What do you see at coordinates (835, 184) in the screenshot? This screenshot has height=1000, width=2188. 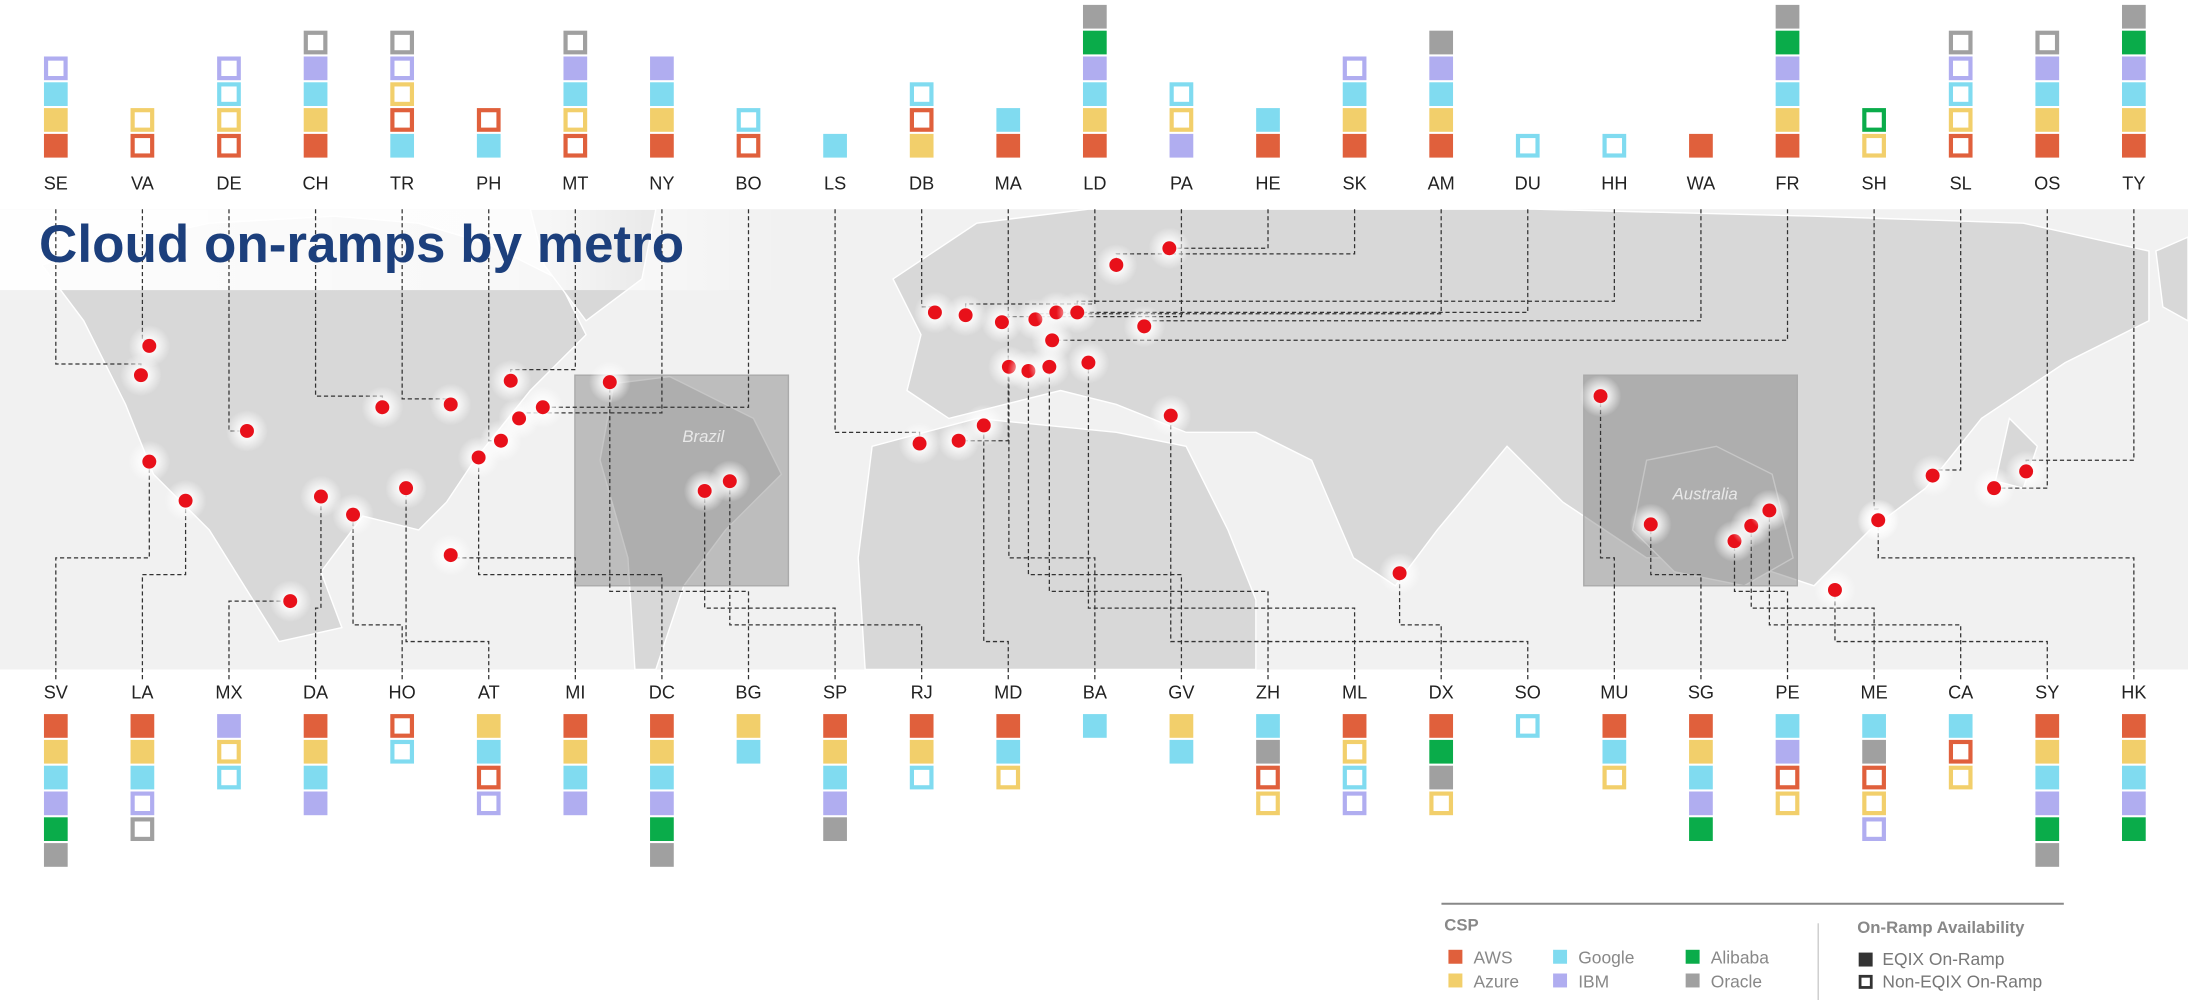 I see `metro-code: LS` at bounding box center [835, 184].